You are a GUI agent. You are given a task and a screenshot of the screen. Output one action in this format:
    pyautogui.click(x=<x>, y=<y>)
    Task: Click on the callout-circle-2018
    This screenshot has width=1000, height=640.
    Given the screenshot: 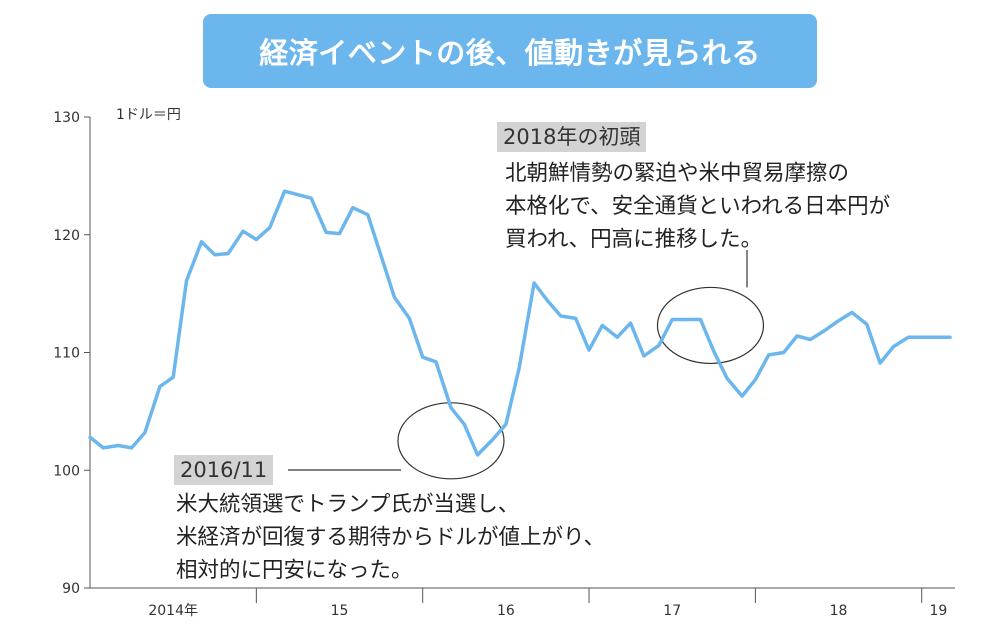 What is the action you would take?
    pyautogui.click(x=710, y=325)
    